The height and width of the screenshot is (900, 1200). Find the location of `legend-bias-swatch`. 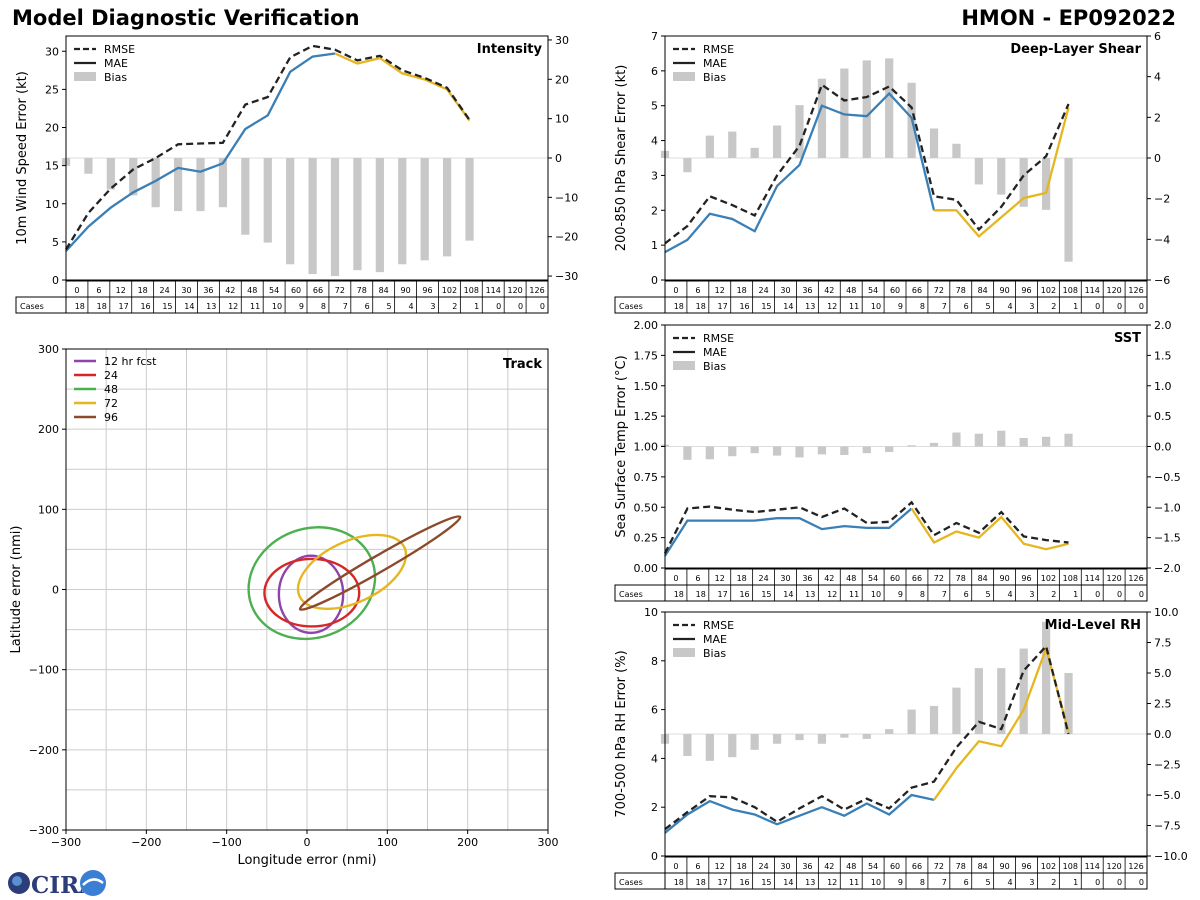

legend-bias-swatch is located at coordinates (684, 76).